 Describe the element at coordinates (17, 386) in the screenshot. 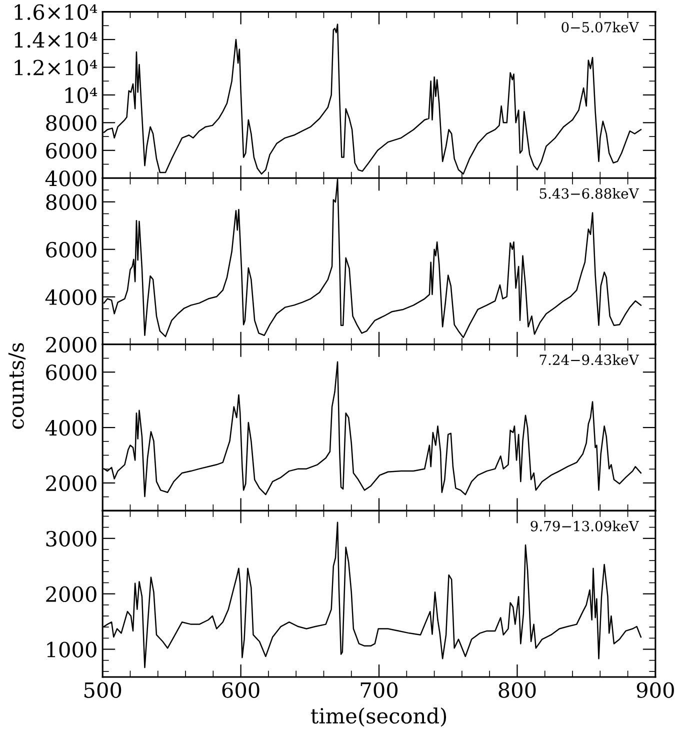

I see `y-axis-title: counts/s` at that location.